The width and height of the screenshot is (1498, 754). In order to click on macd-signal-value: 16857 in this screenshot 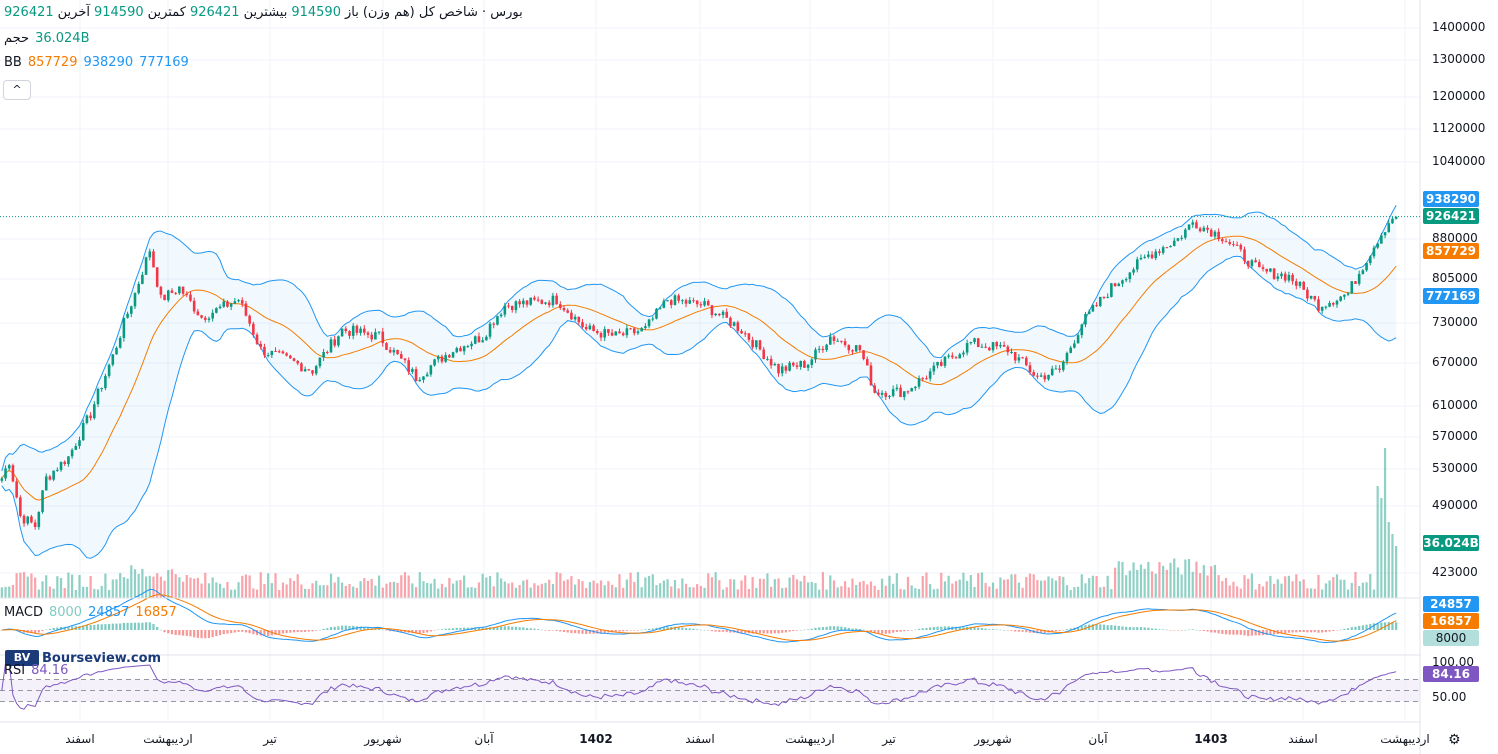, I will do `click(156, 612)`.